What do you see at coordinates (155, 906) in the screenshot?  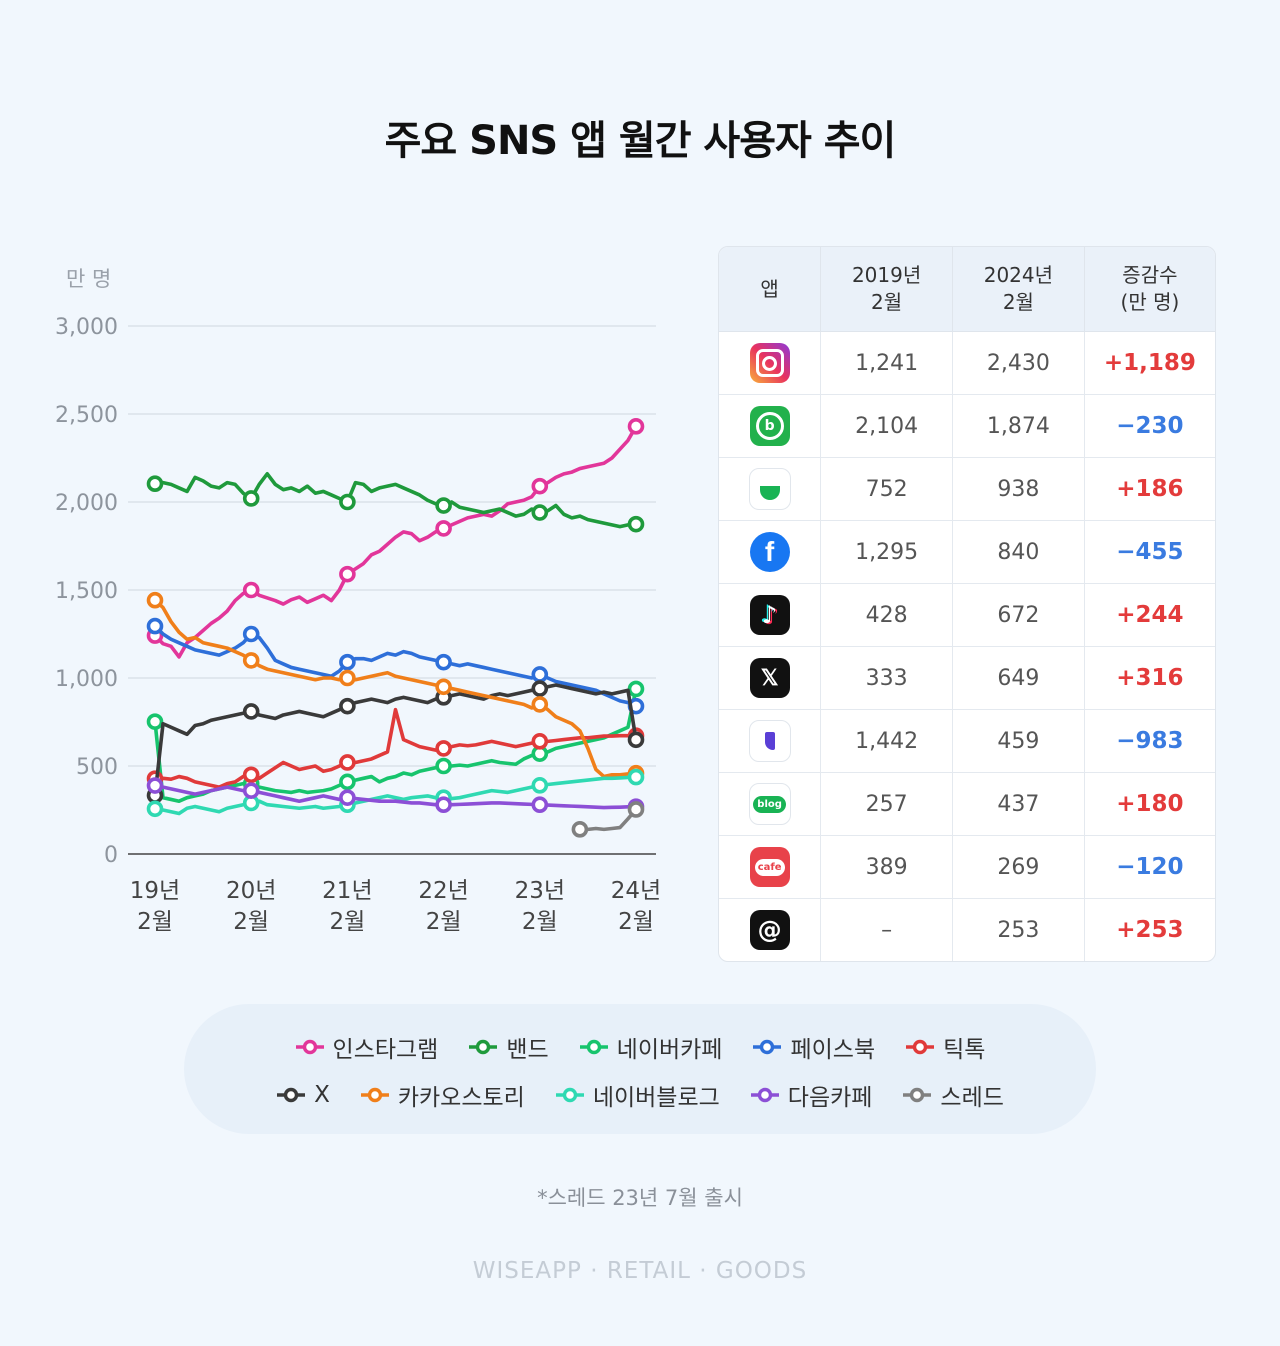 I see `x-tick-label: 19년 2월` at bounding box center [155, 906].